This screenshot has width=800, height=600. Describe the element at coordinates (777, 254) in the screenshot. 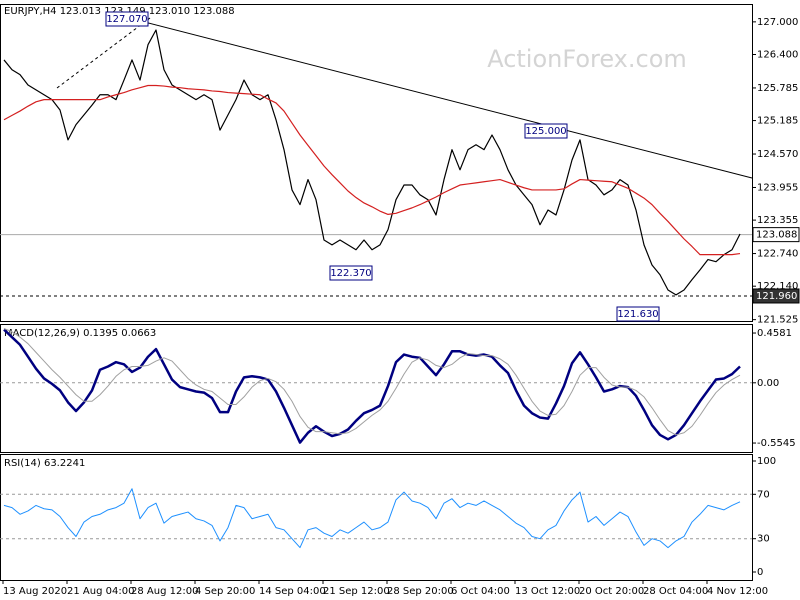

I see `y-tick-label: 122.740` at that location.